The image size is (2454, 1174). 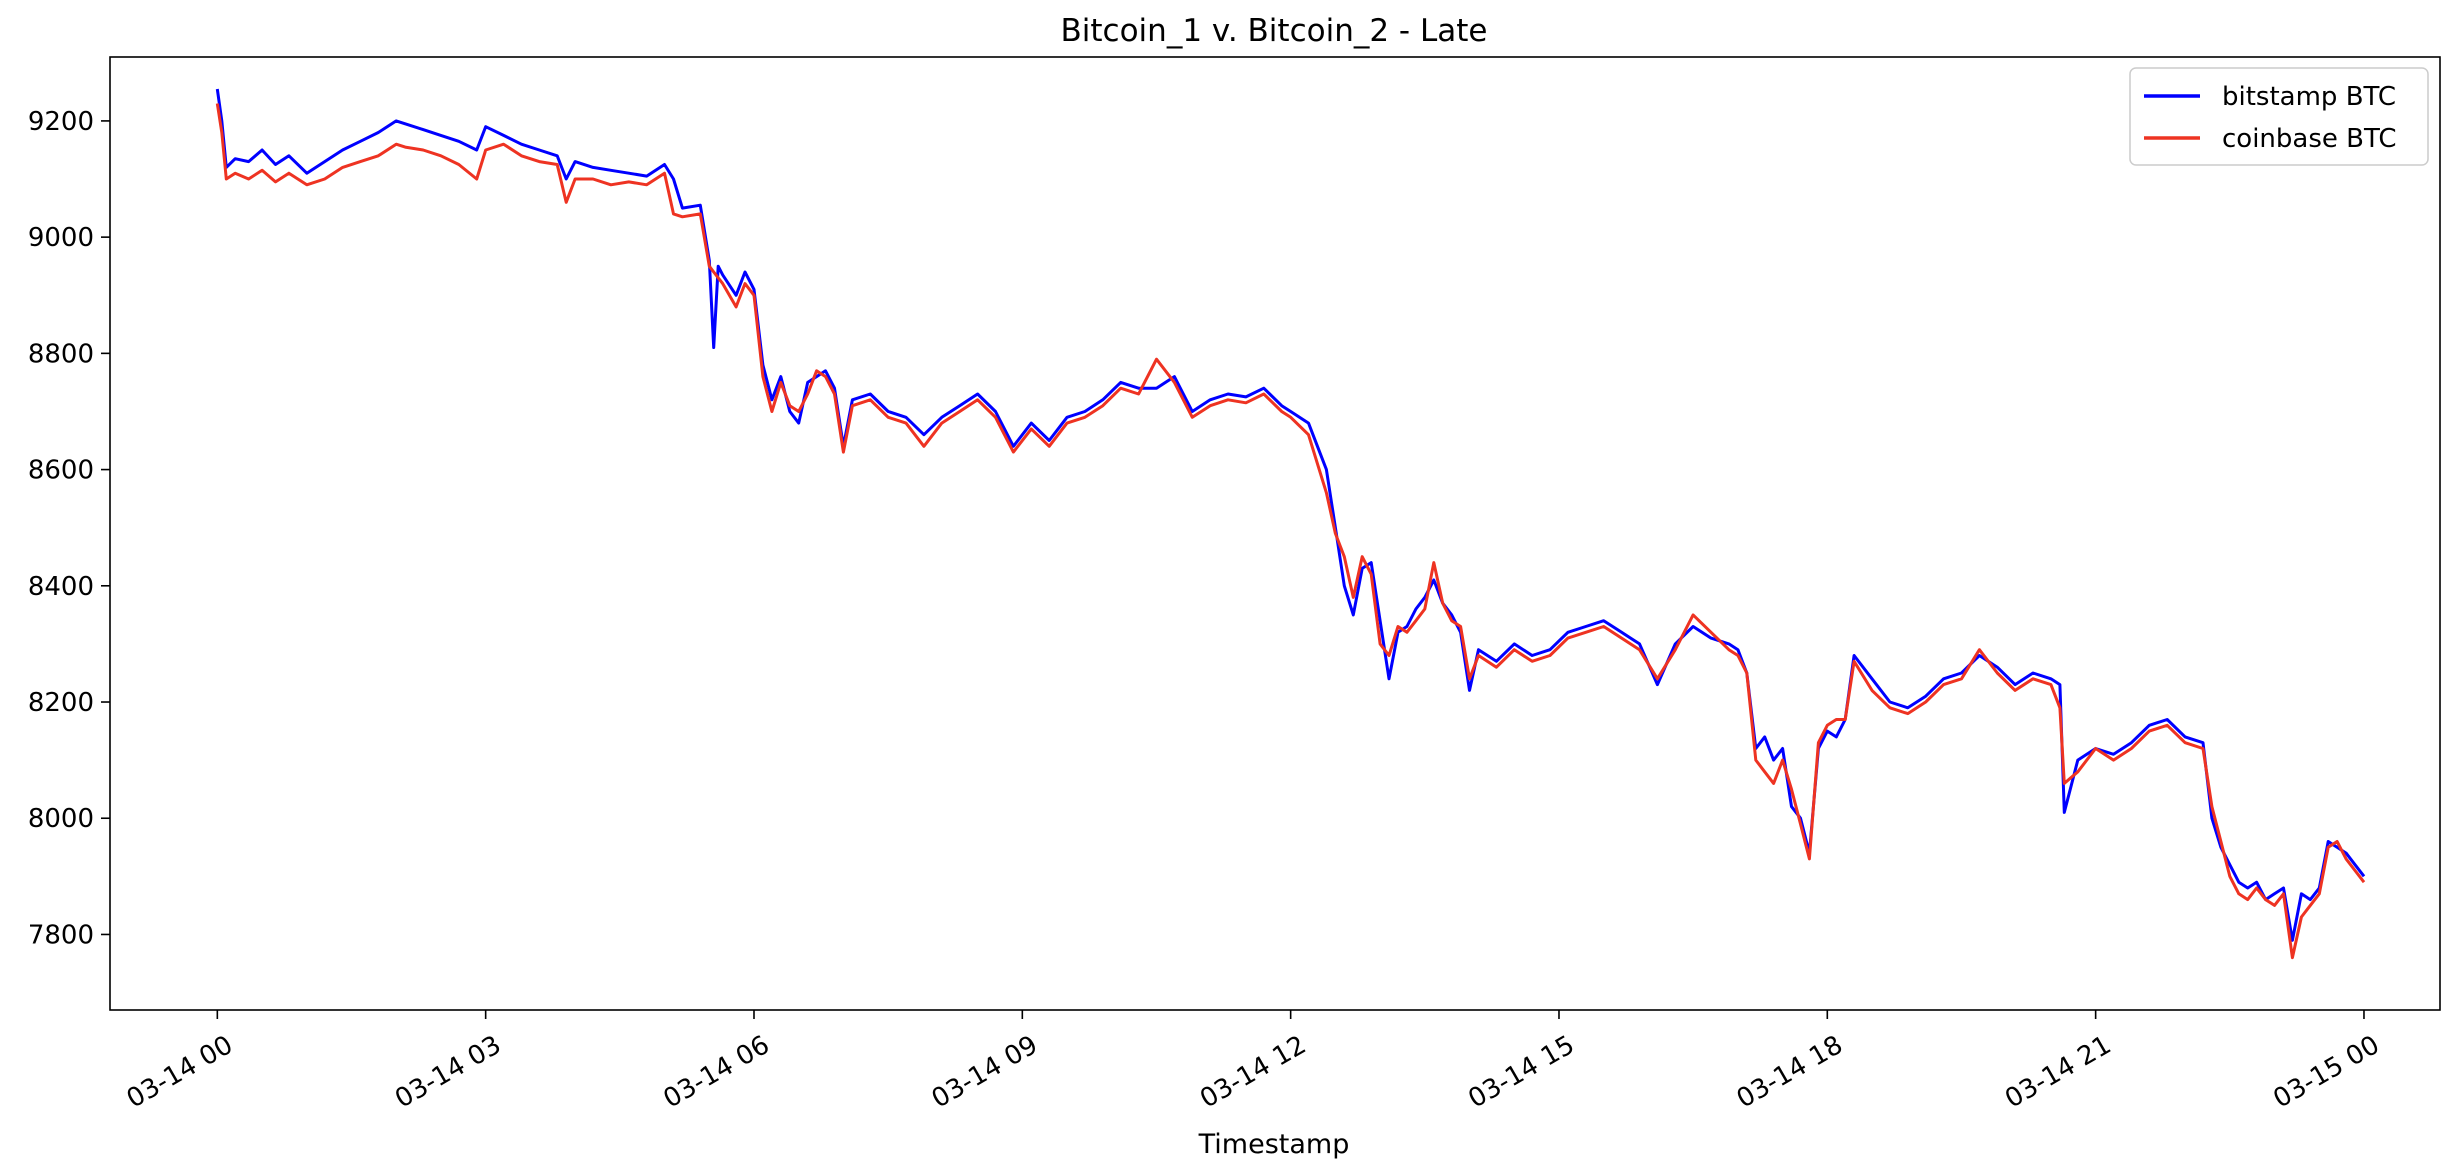 I want to click on y-tick-label: 8800, so click(x=61, y=354).